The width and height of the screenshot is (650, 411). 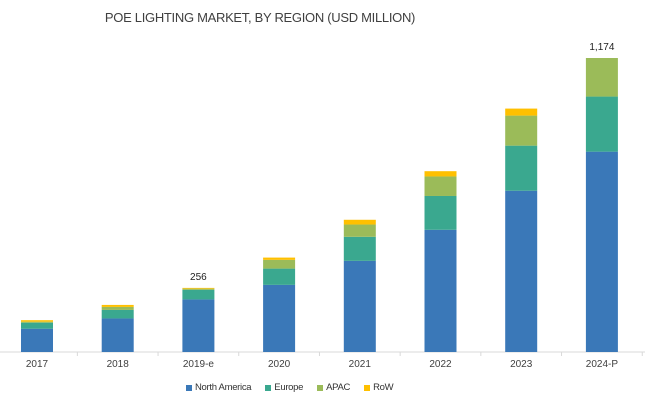 What do you see at coordinates (118, 364) in the screenshot?
I see `x-tick-label: 2018` at bounding box center [118, 364].